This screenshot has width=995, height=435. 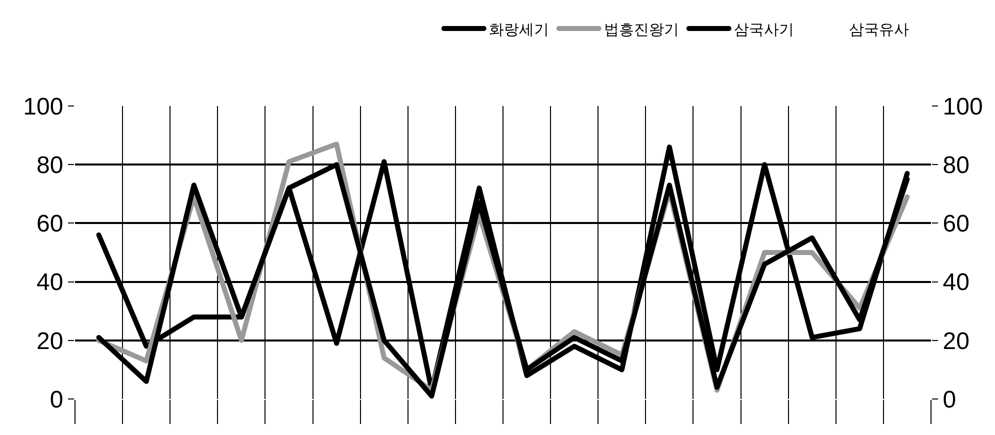 I want to click on y2-tick-label: 100, so click(x=962, y=106).